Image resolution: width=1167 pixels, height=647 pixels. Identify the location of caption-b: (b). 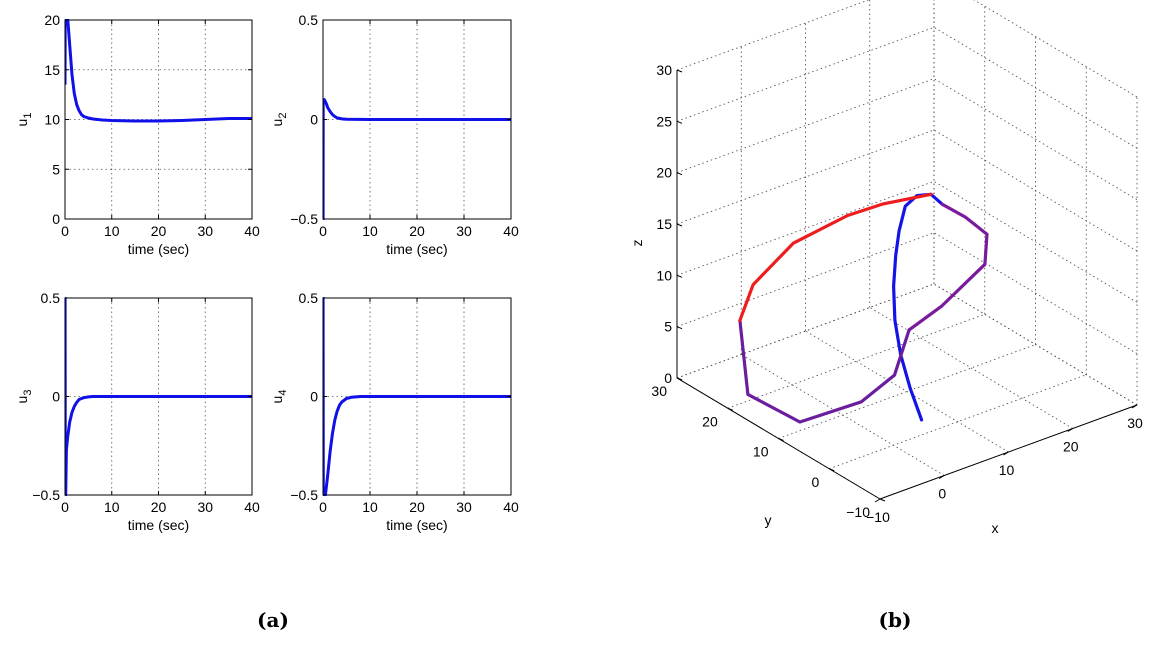
(895, 620).